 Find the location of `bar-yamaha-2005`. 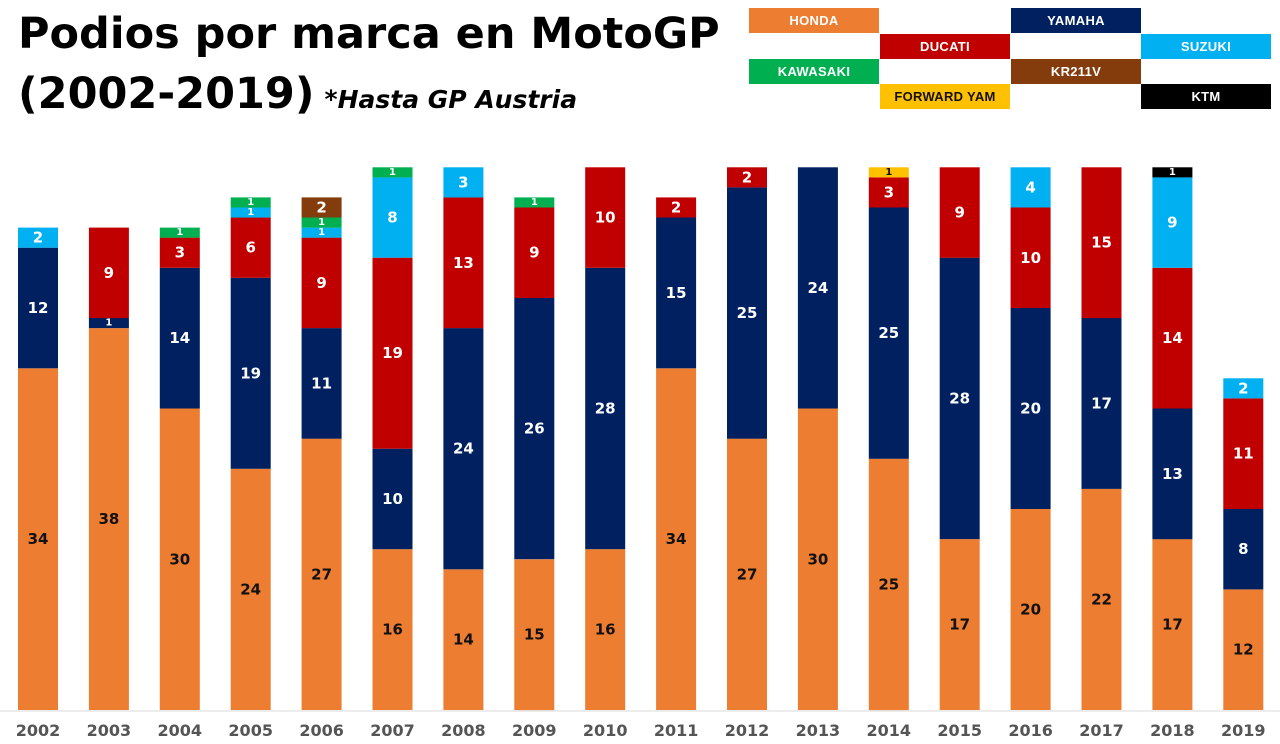

bar-yamaha-2005 is located at coordinates (250, 373).